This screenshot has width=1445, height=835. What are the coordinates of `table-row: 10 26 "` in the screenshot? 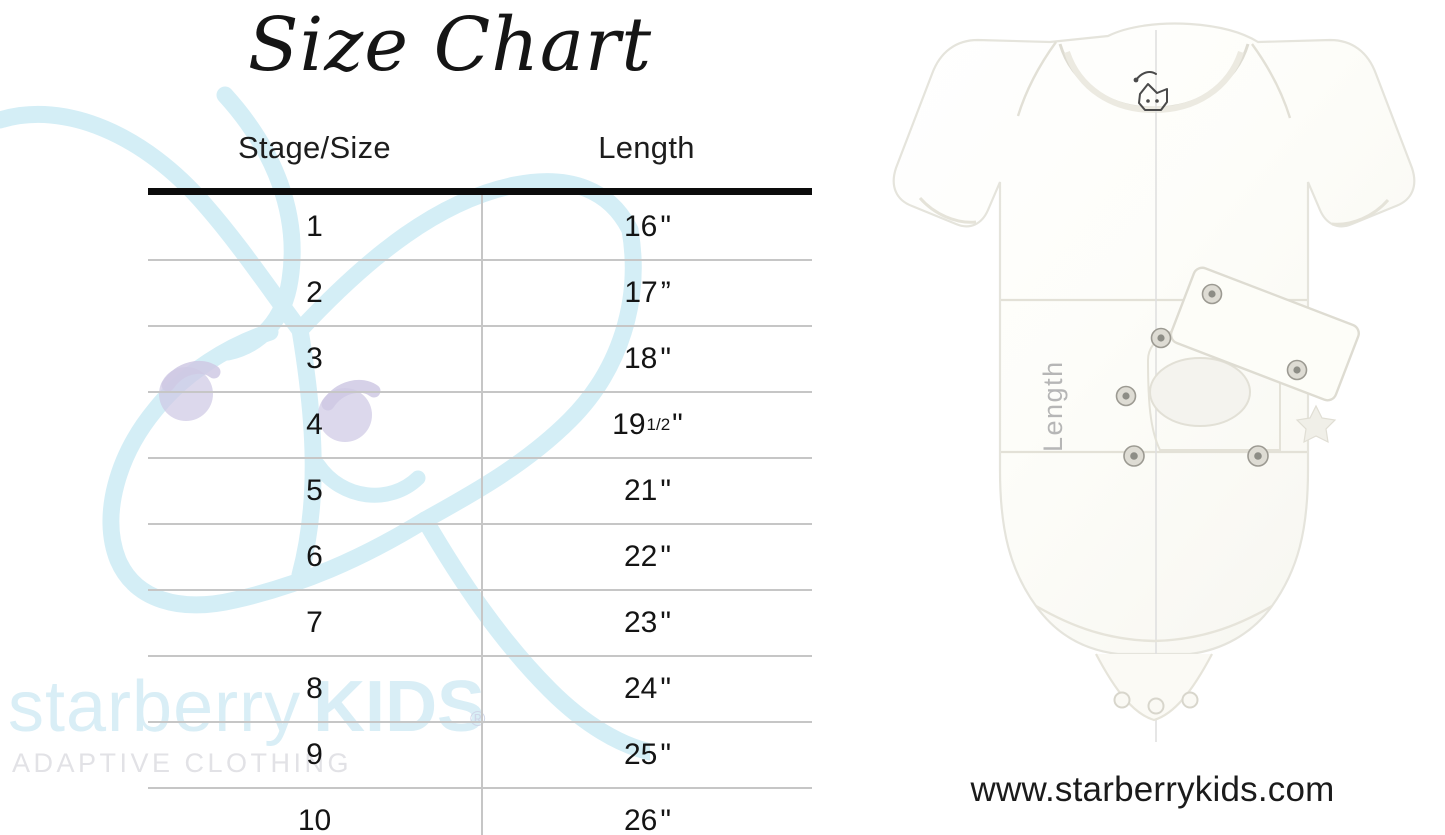 It's located at (480, 812).